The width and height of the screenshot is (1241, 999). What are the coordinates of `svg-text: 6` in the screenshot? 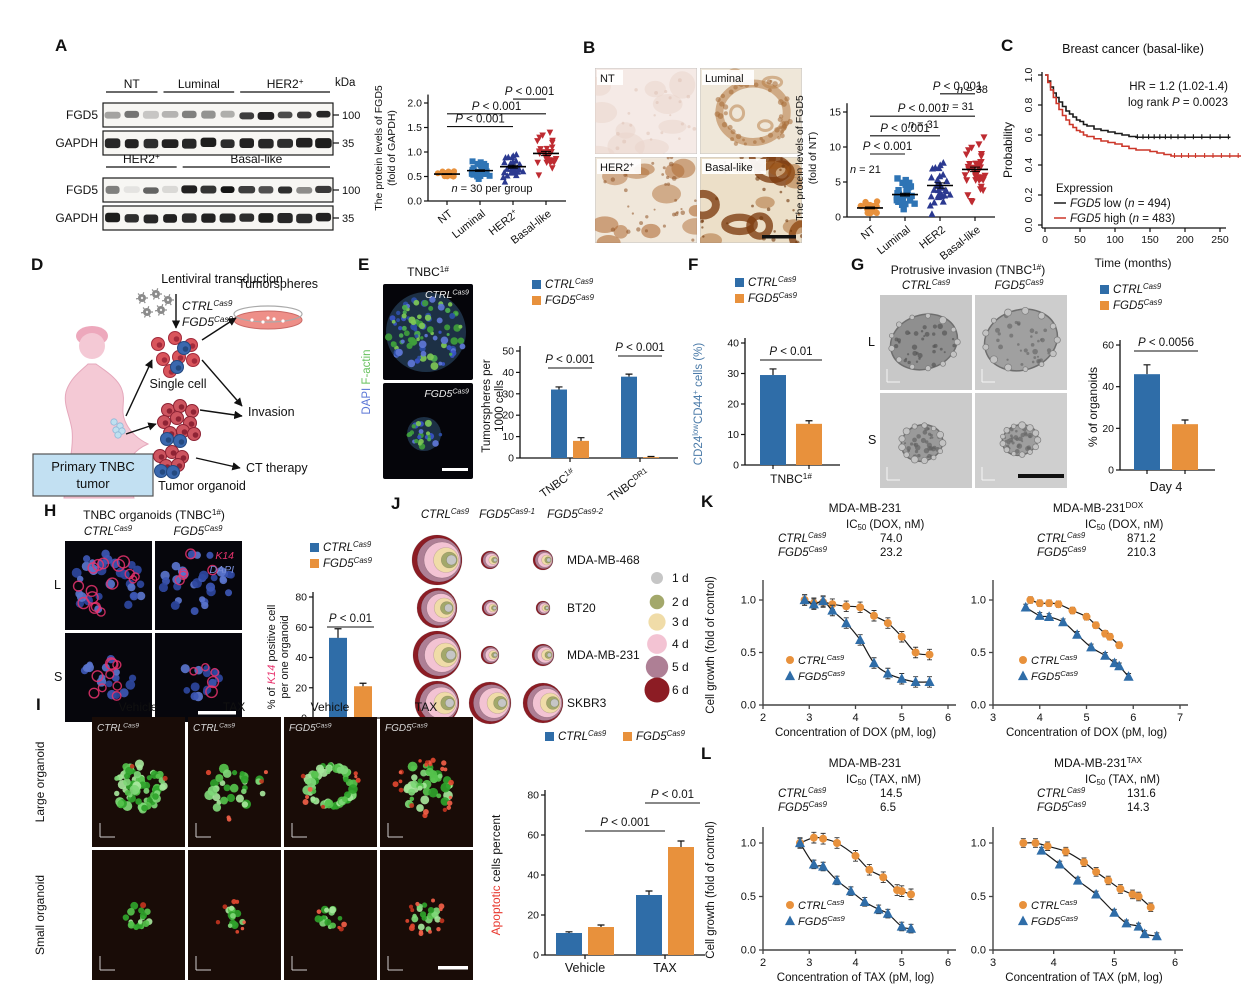 It's located at (948, 963).